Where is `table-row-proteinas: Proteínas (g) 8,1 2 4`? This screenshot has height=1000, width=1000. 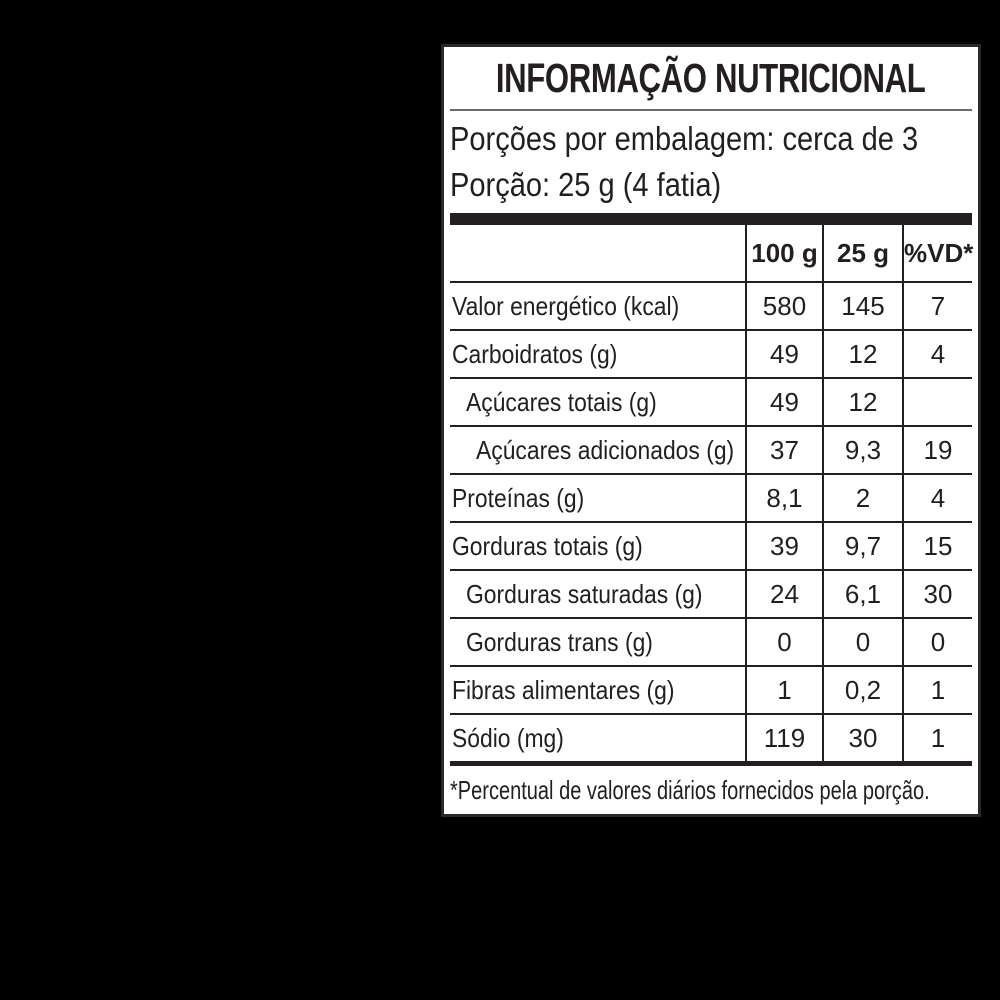
table-row-proteinas: Proteínas (g) 8,1 2 4 is located at coordinates (711, 497).